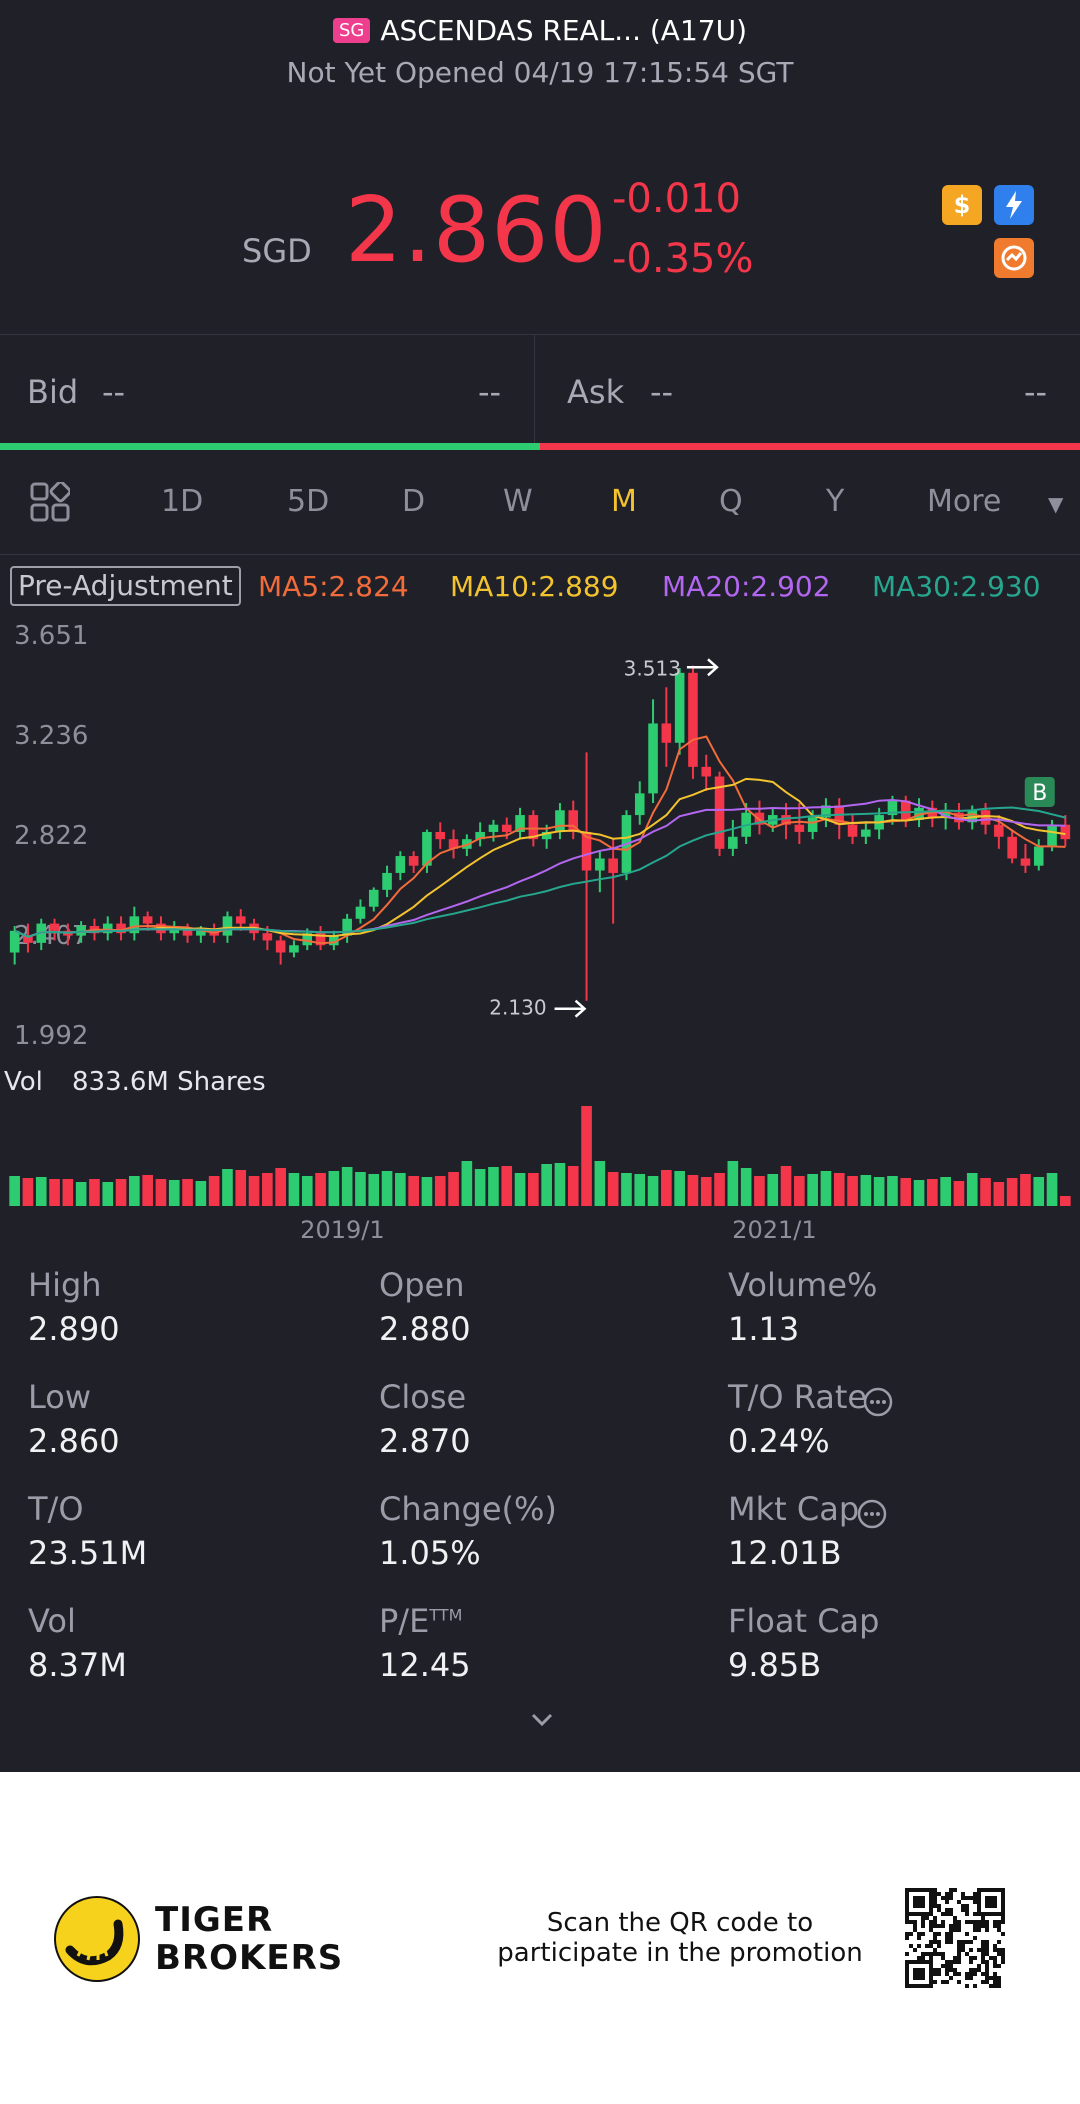 Image resolution: width=1080 pixels, height=2104 pixels. Describe the element at coordinates (652, 668) in the screenshot. I see `high-marker-label: 3.513` at that location.